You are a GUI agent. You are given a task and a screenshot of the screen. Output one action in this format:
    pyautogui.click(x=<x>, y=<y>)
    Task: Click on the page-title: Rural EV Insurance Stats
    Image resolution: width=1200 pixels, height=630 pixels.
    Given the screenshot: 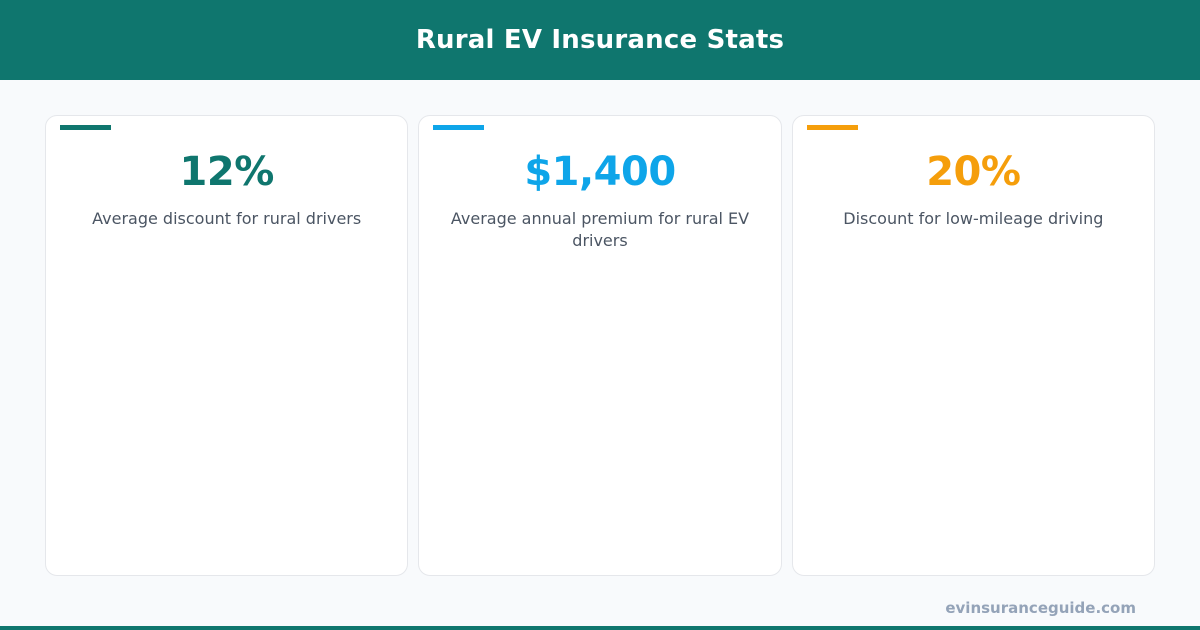 What is the action you would take?
    pyautogui.click(x=600, y=40)
    